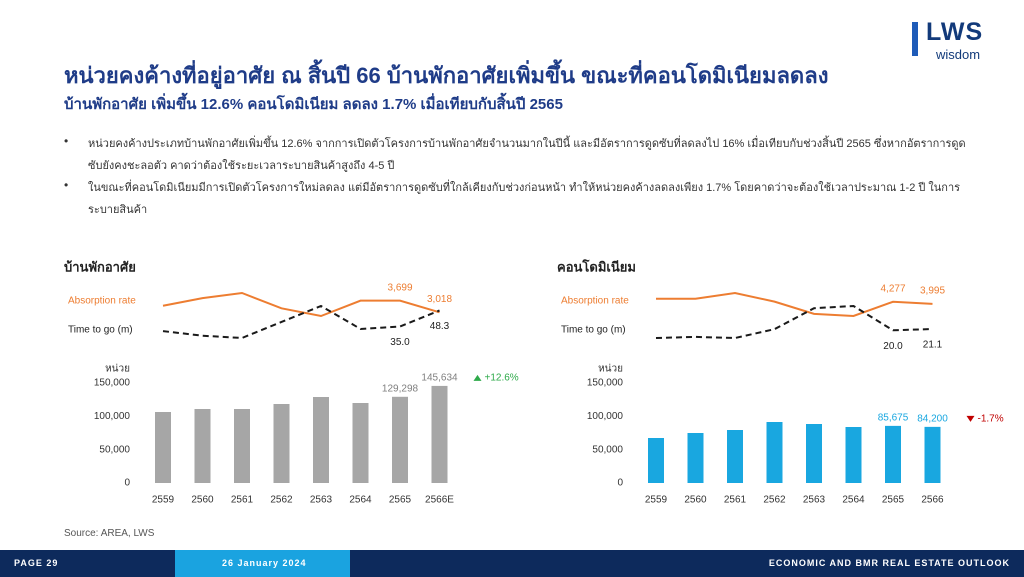 This screenshot has height=577, width=1024. Describe the element at coordinates (596, 266) in the screenshot. I see `chart-title: คอนโดมิเนียม` at that location.